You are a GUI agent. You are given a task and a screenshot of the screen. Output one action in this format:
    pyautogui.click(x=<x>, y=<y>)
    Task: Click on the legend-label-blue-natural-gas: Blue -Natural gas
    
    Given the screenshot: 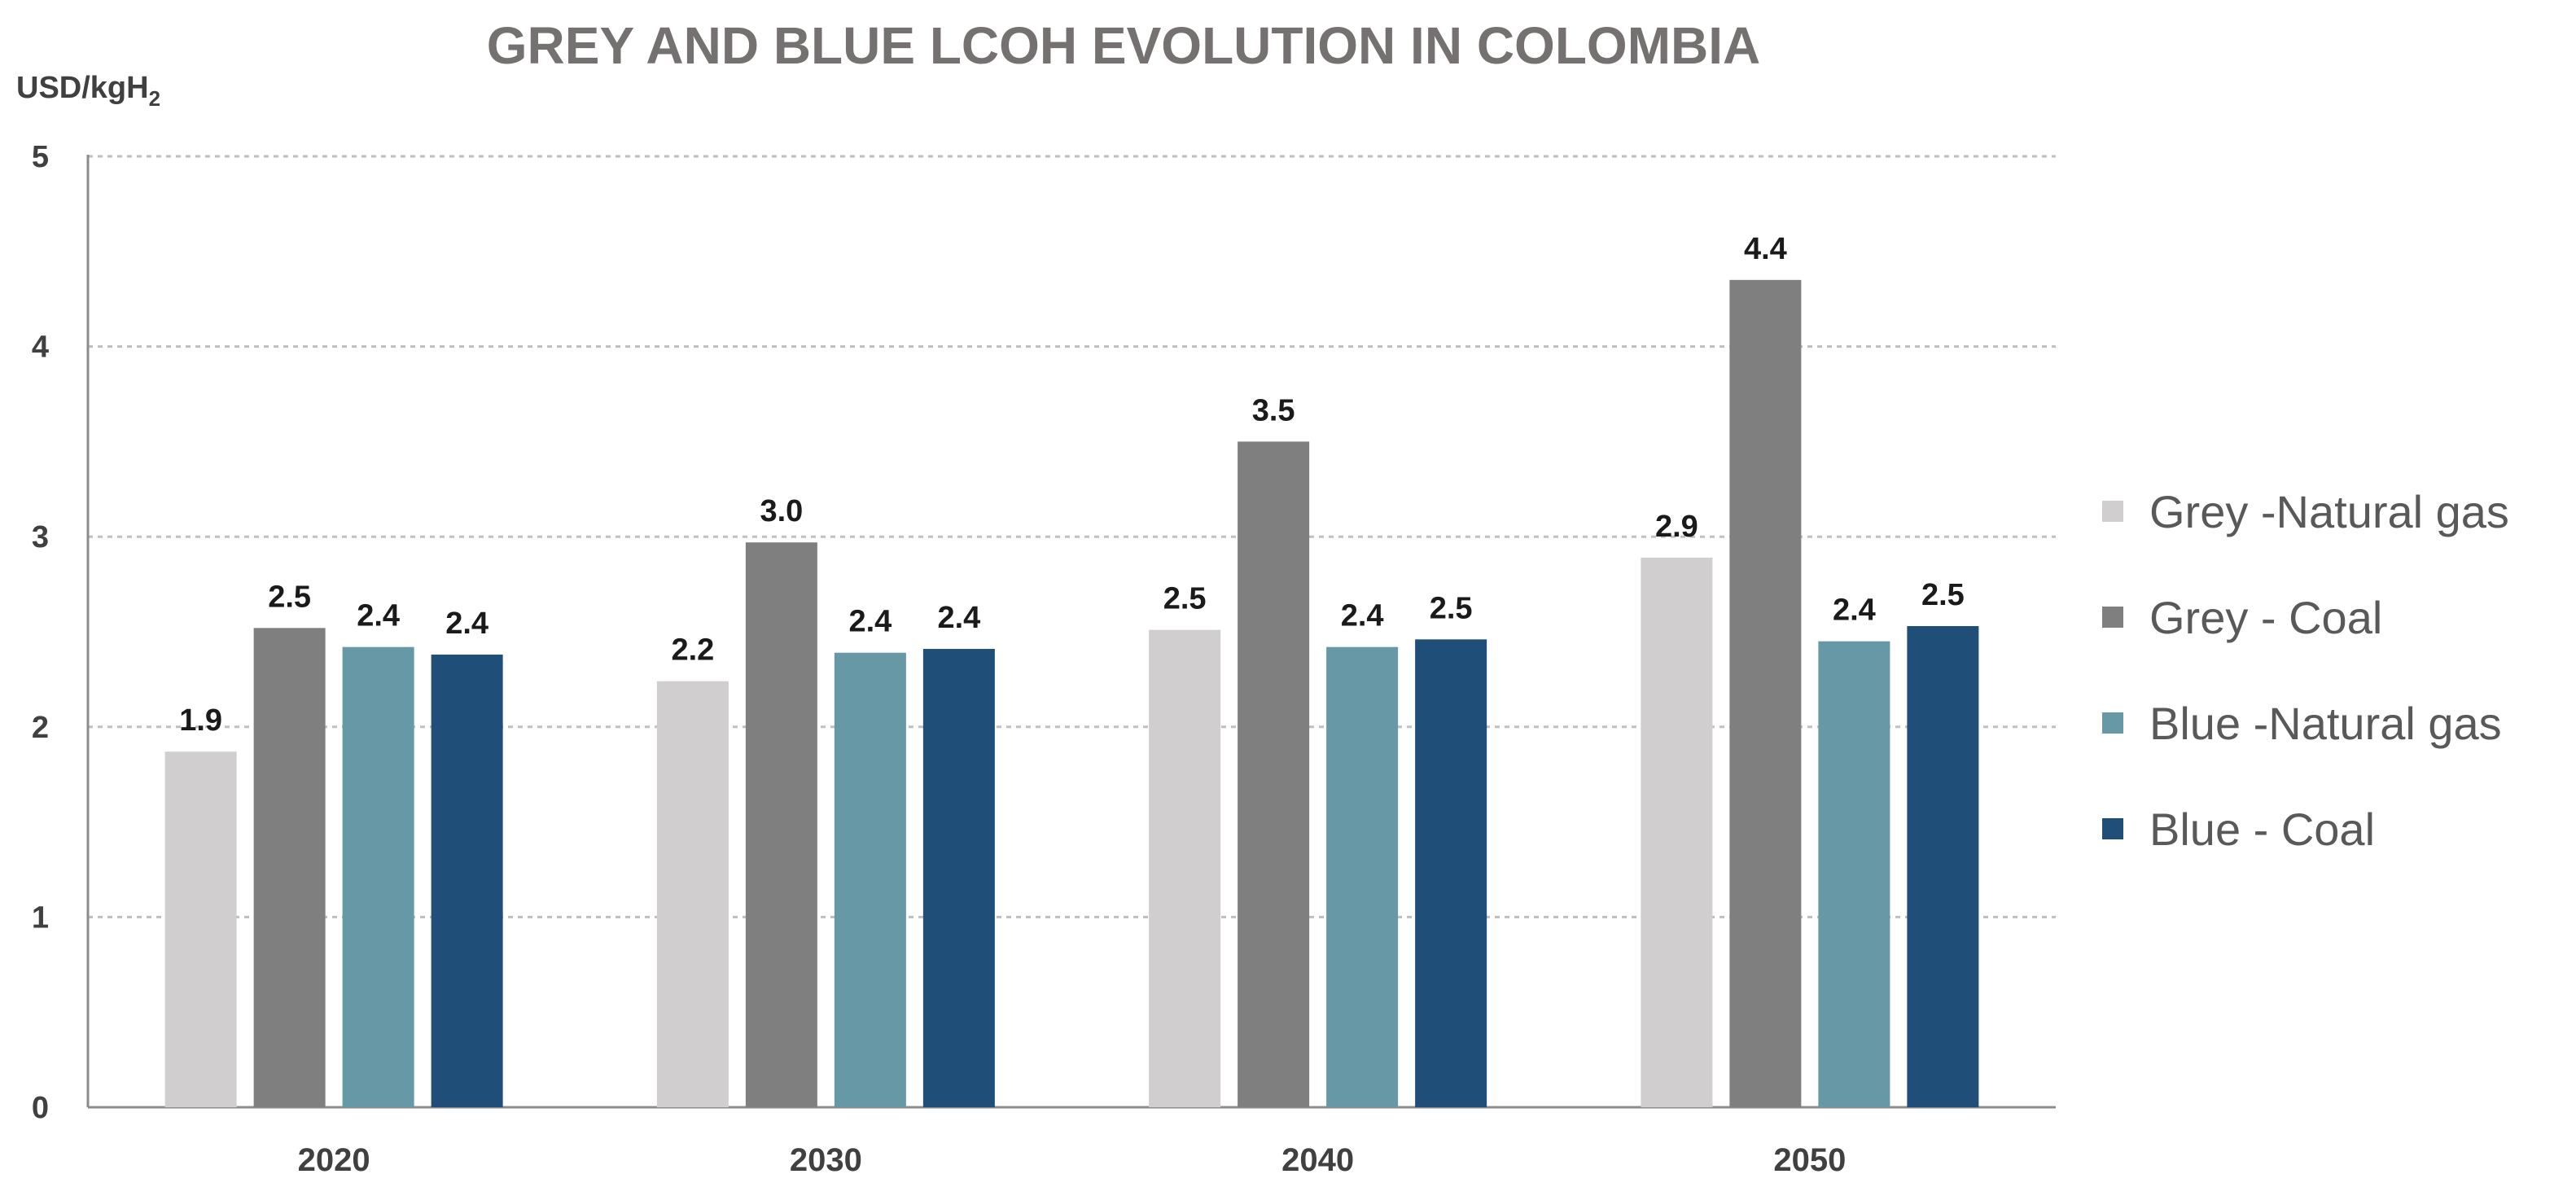 What is the action you would take?
    pyautogui.click(x=2325, y=723)
    